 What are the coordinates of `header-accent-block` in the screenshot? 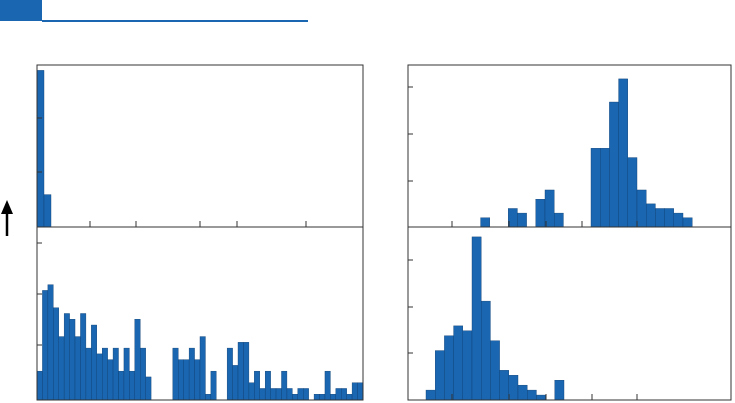 It's located at (21, 10).